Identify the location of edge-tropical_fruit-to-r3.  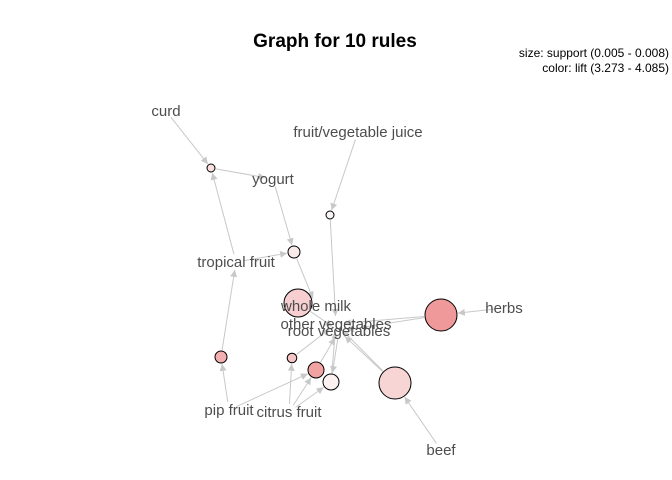
(265, 256).